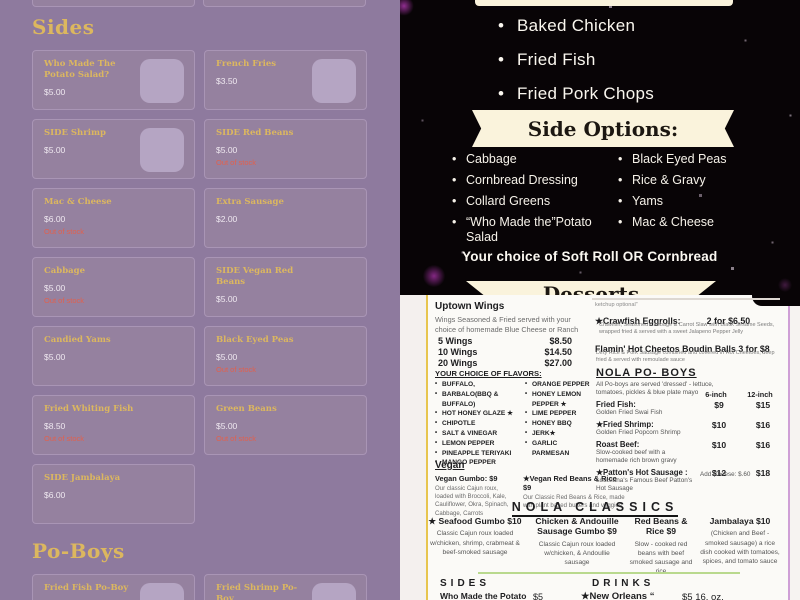 This screenshot has width=800, height=600. What do you see at coordinates (661, 526) in the screenshot?
I see `item-name: Red Beans & Rice $9` at bounding box center [661, 526].